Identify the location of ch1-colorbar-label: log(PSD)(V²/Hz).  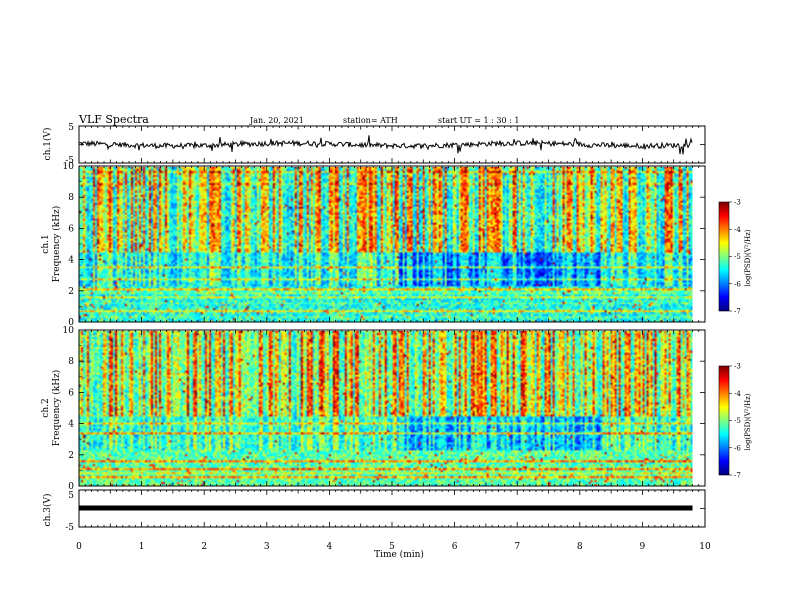
(748, 257).